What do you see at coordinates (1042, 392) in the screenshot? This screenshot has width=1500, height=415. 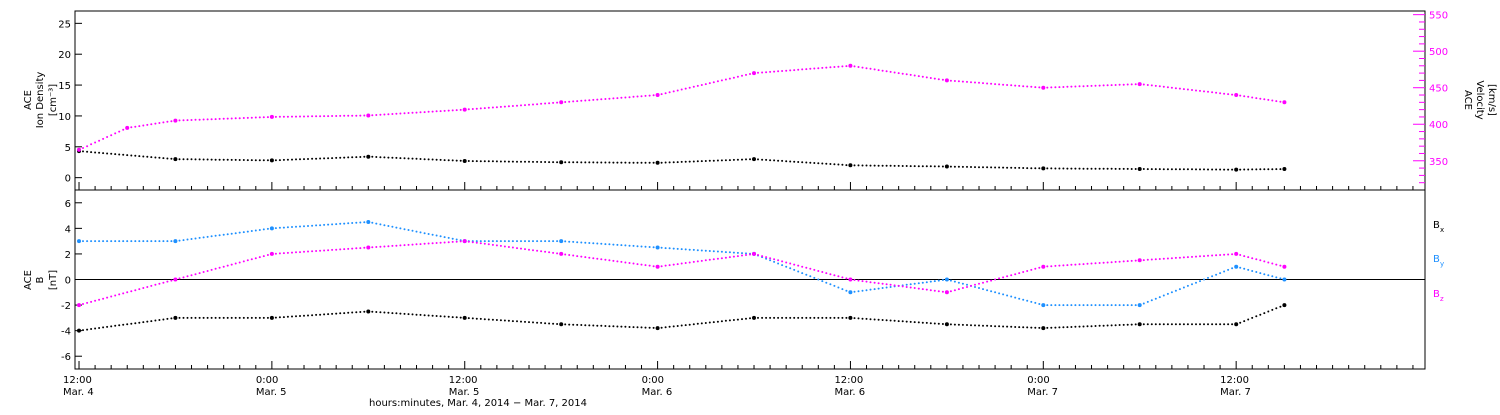 I see `x-tick-date-label: Mar. 7` at bounding box center [1042, 392].